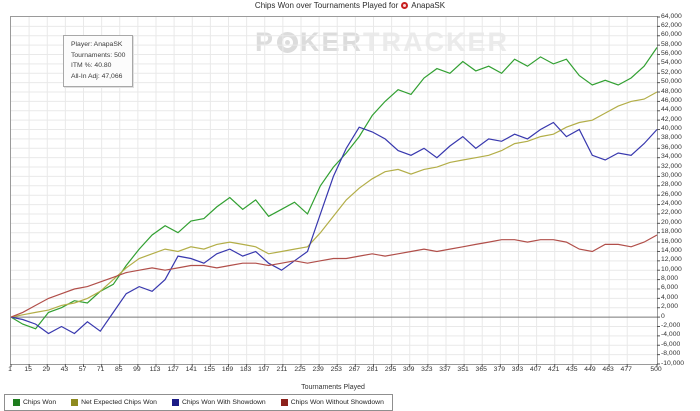 This screenshot has width=700, height=411. I want to click on x-tick-label: 379, so click(499, 369).